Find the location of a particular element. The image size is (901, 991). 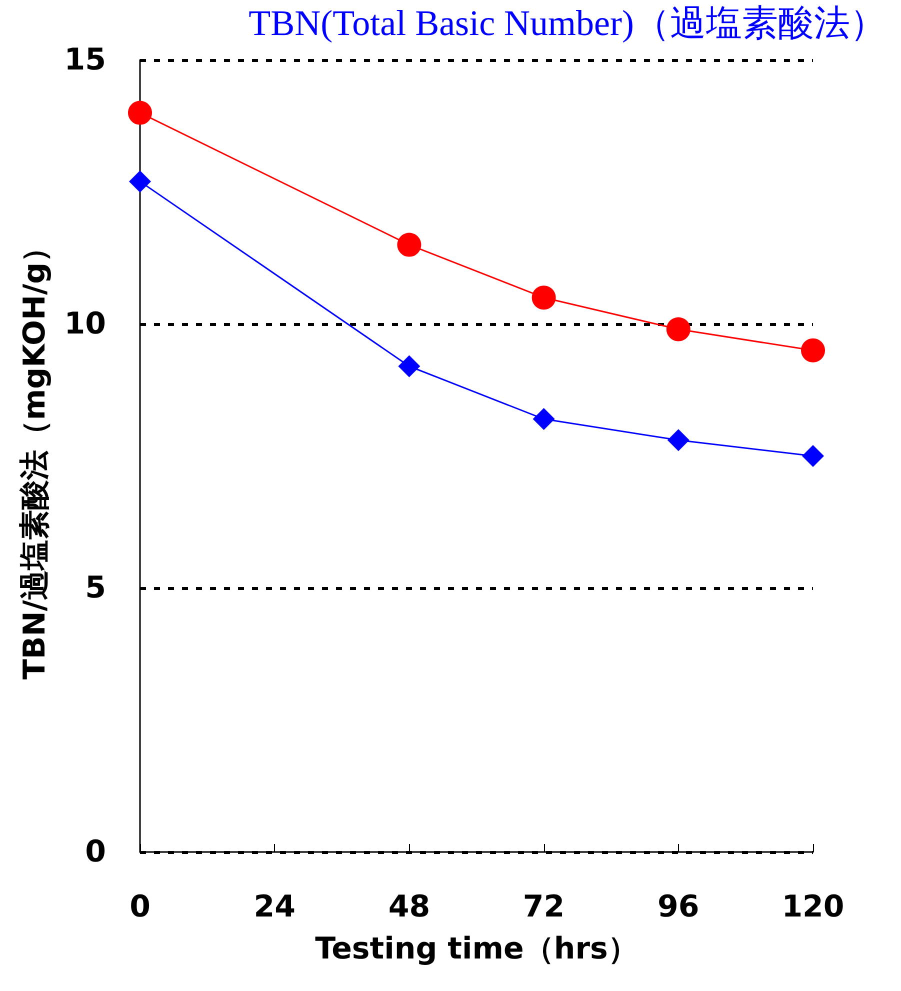

x-tick-label: 48 is located at coordinates (409, 907).